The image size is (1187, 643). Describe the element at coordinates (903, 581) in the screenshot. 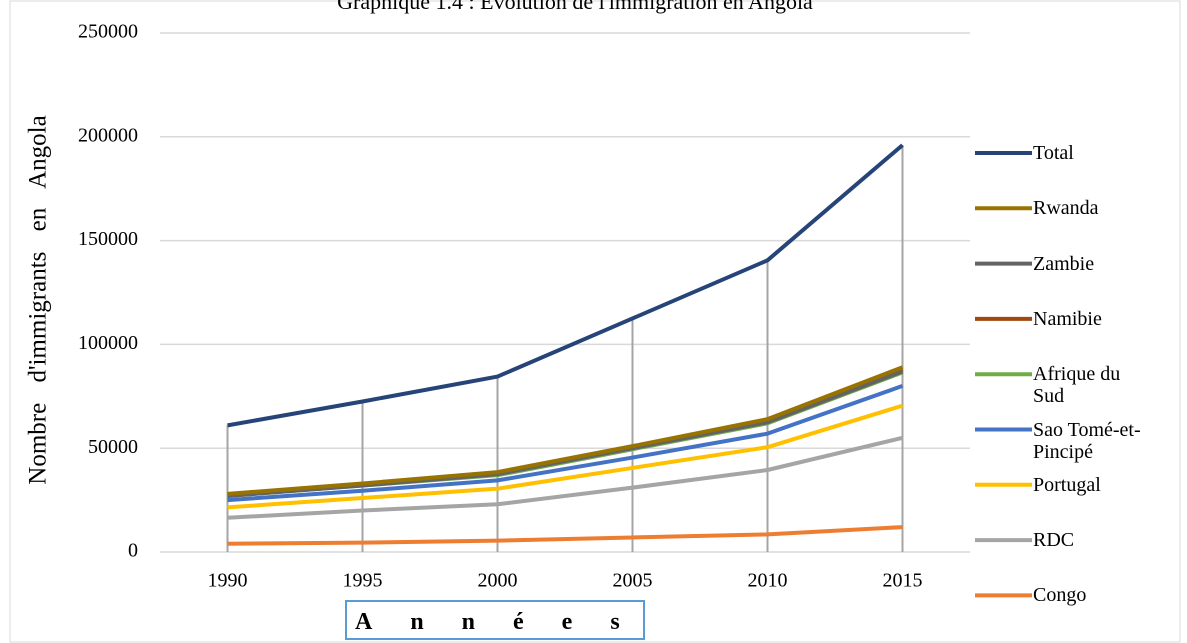

I see `x-tick-label: 2015` at that location.